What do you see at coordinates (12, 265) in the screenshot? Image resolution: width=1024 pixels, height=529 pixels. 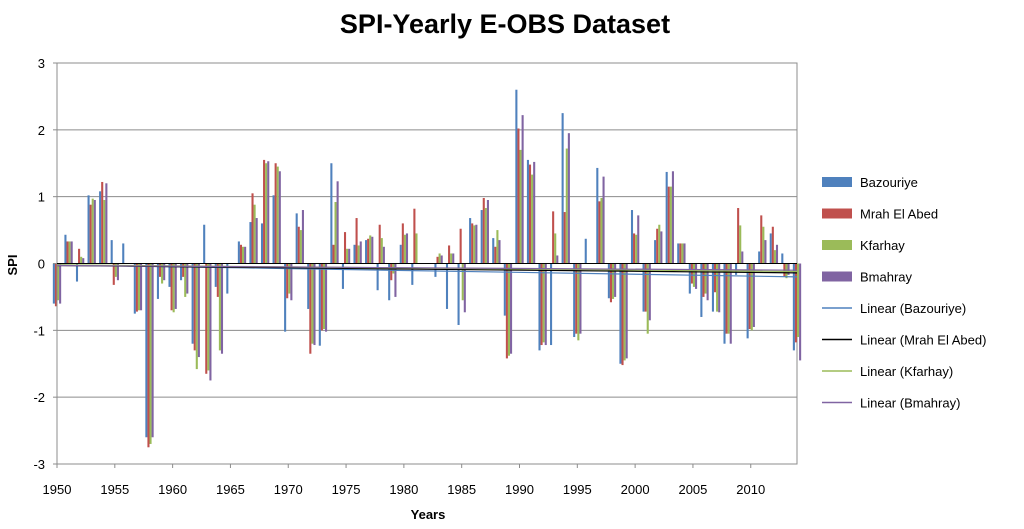 I see `y-axis-title: SPI` at bounding box center [12, 265].